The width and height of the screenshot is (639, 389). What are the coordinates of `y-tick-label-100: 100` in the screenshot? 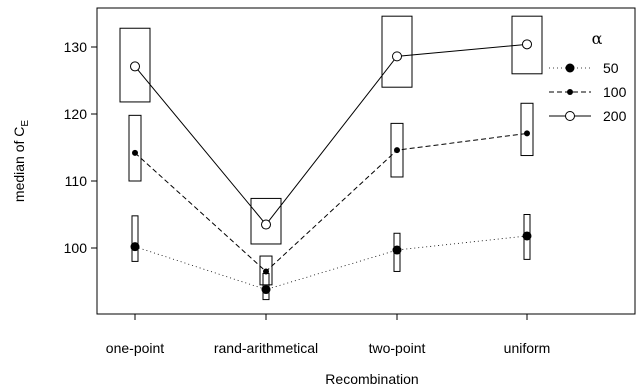 It's located at (76, 248).